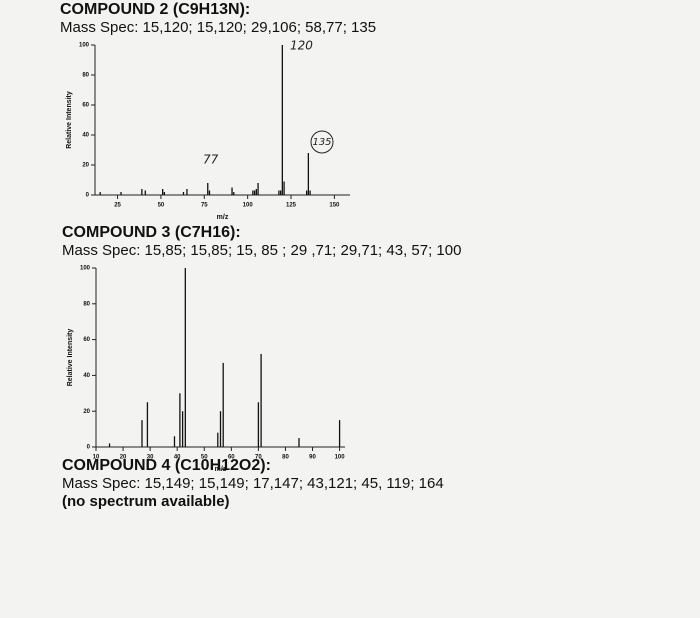 The image size is (700, 618). I want to click on x-tick-label: 70, so click(258, 458).